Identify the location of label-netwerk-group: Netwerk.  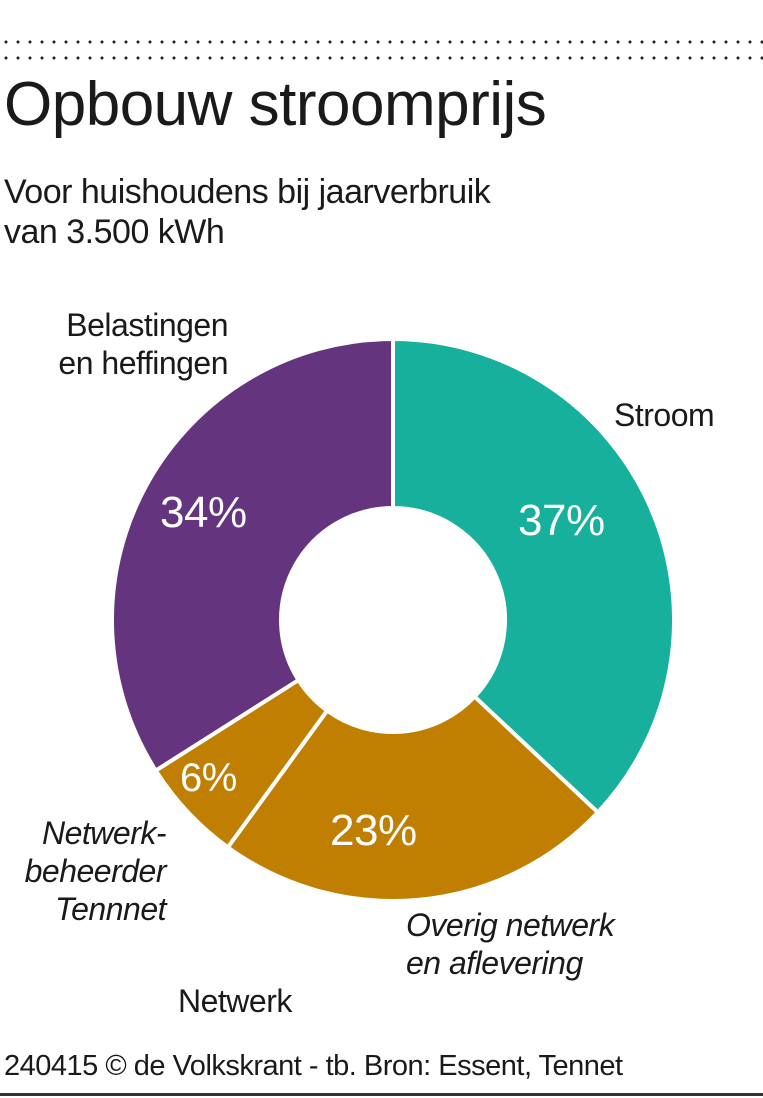
(235, 1001).